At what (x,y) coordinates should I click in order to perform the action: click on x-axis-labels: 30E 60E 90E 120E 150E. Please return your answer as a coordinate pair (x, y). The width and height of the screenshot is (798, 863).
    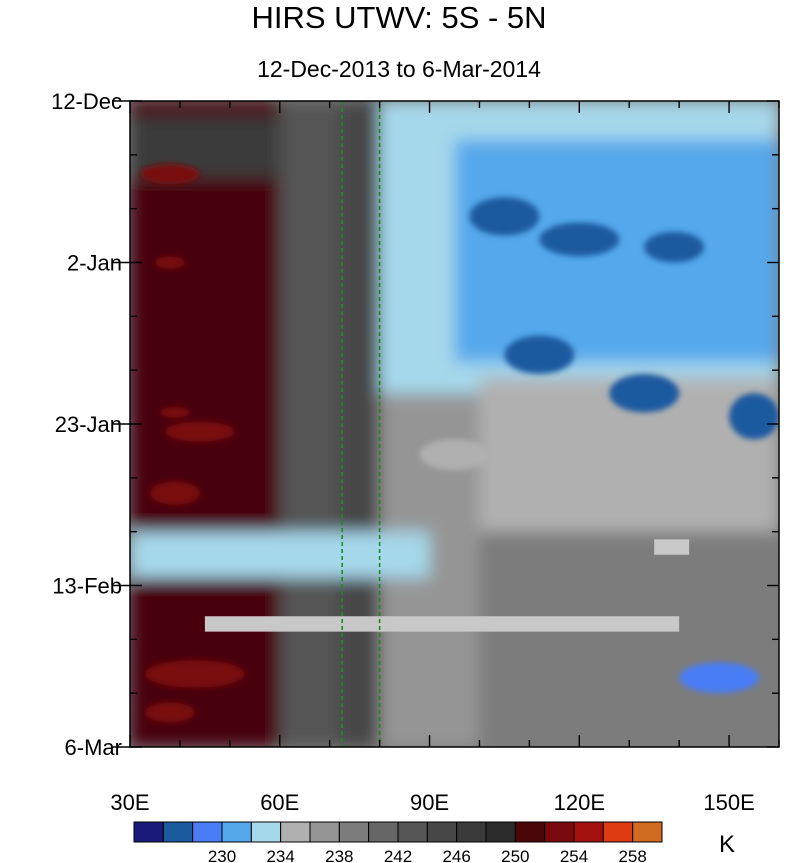
    Looking at the image, I should click on (432, 802).